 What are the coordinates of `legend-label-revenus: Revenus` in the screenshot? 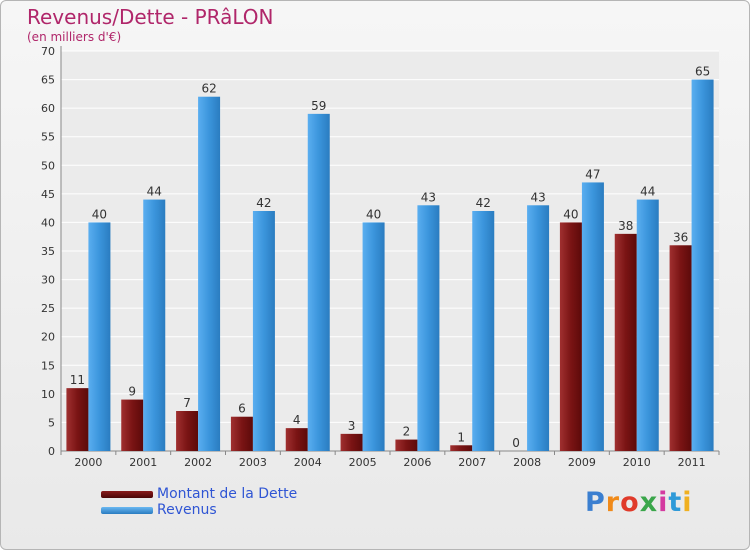 It's located at (187, 510).